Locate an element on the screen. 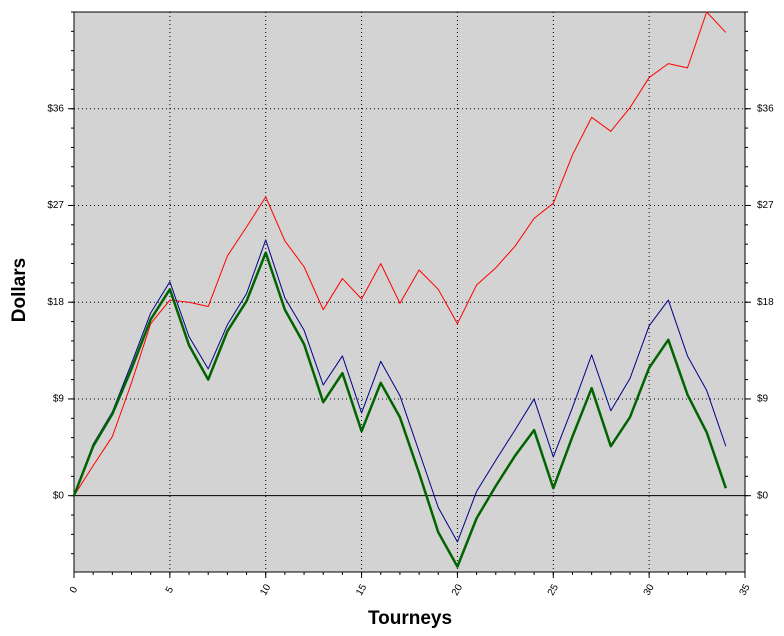  x-tick-label: 25 is located at coordinates (553, 590).